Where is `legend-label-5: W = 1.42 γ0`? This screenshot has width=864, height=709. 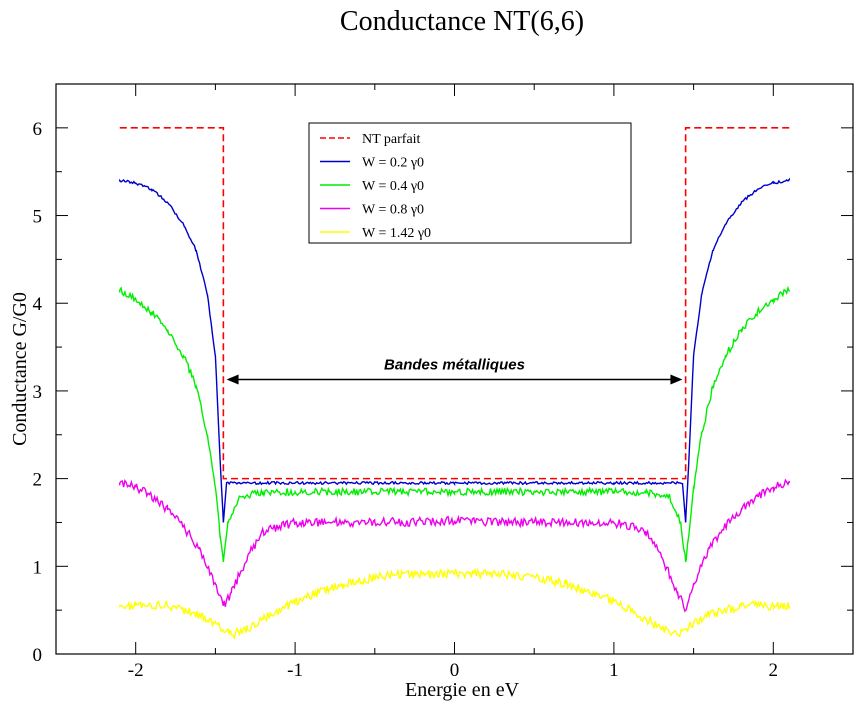 legend-label-5: W = 1.42 γ0 is located at coordinates (396, 233).